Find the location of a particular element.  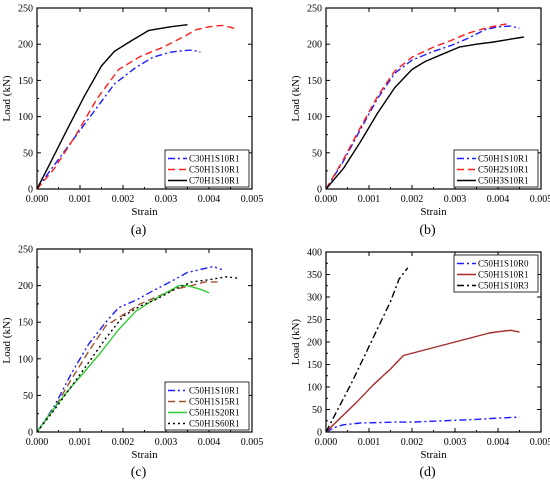

legend-label: C50H1S10R0 is located at coordinates (503, 264).